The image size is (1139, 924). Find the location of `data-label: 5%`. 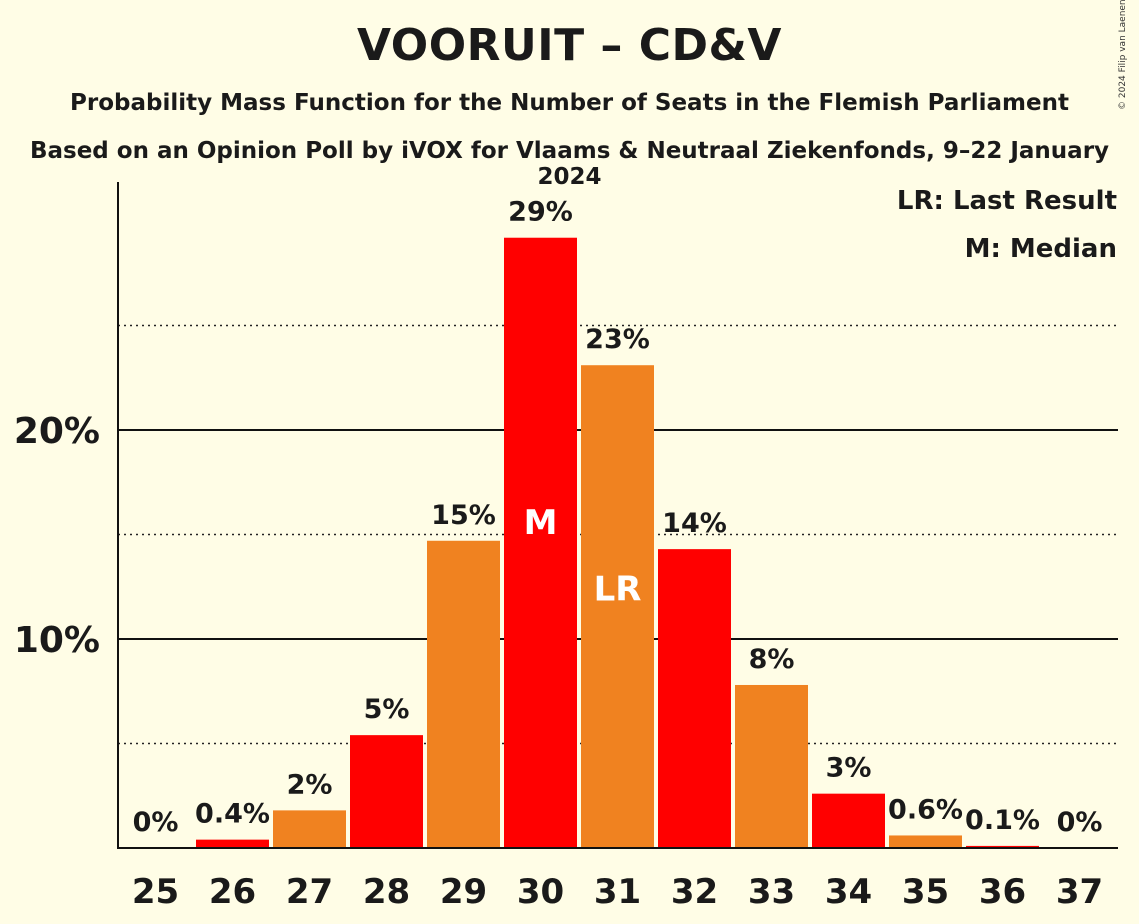

data-label: 5% is located at coordinates (387, 709).